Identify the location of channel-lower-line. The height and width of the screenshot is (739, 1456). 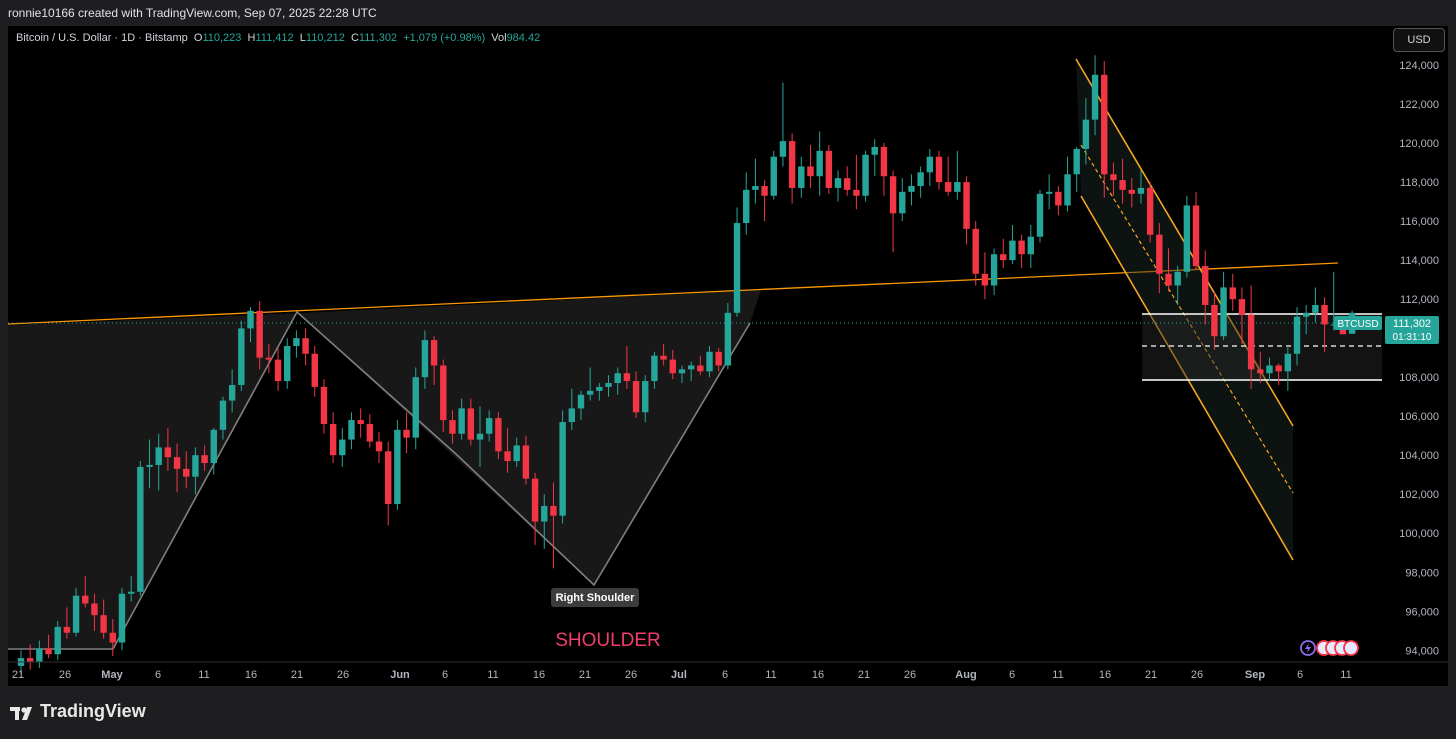
(1187, 378).